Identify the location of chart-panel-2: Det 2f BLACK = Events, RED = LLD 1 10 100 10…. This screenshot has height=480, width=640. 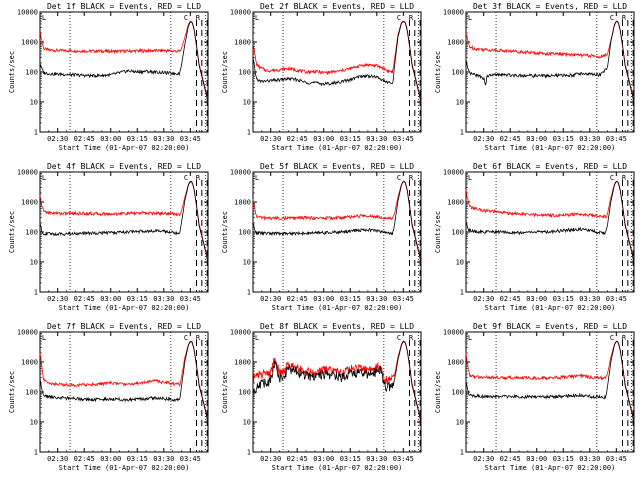
(321, 77).